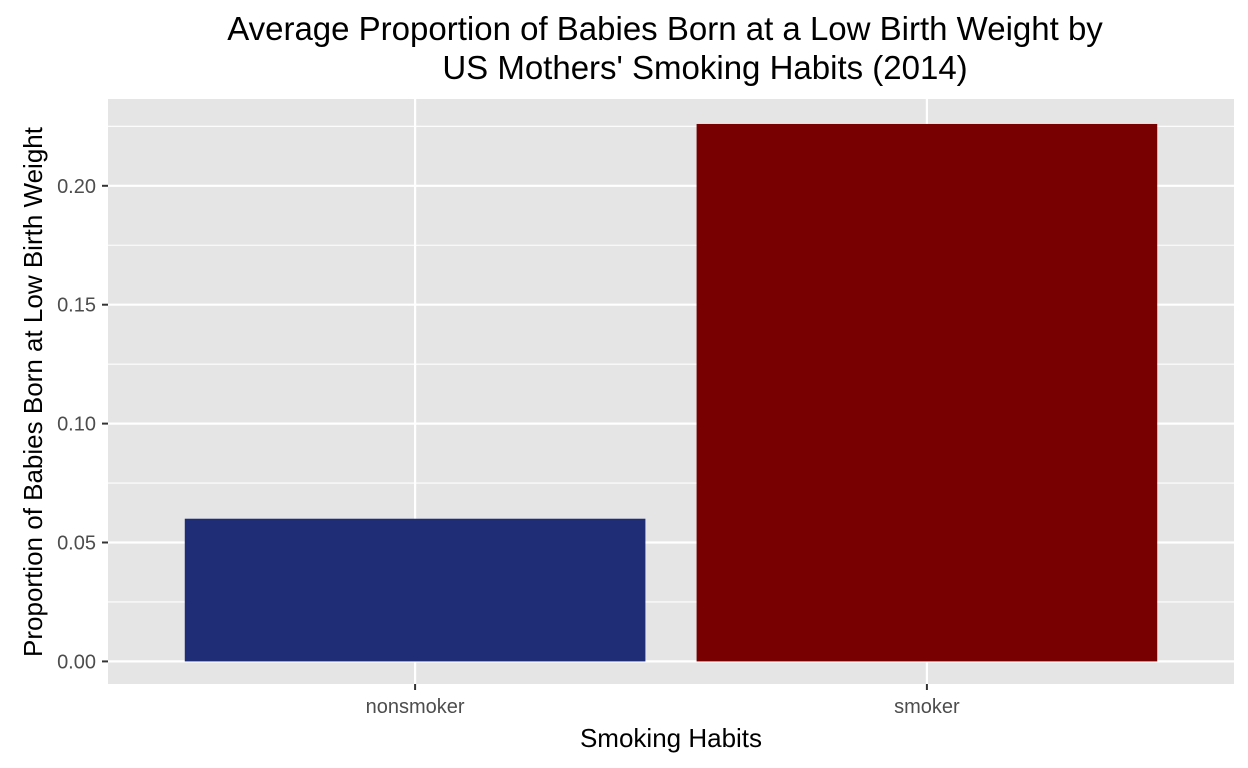  I want to click on x-tick-label: nonsmoker, so click(415, 707).